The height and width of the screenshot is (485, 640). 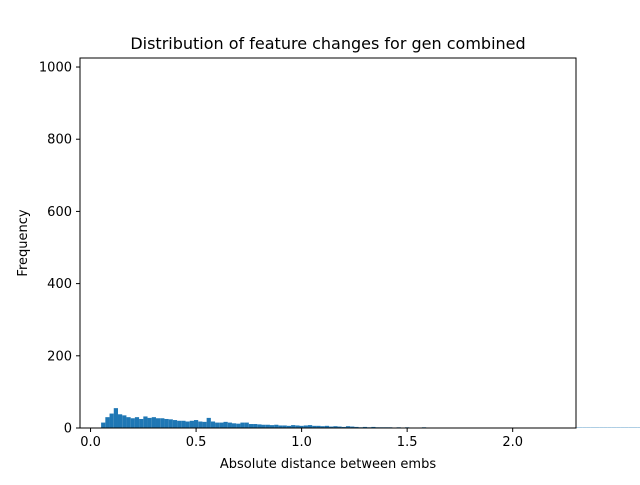 What do you see at coordinates (301, 442) in the screenshot?
I see `x-tick-label: 1.0` at bounding box center [301, 442].